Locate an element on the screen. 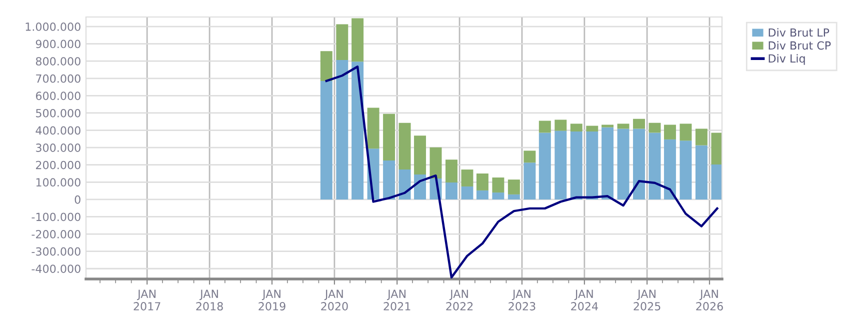 The image size is (851, 313). y-tick-label: -100.000 is located at coordinates (56, 217).